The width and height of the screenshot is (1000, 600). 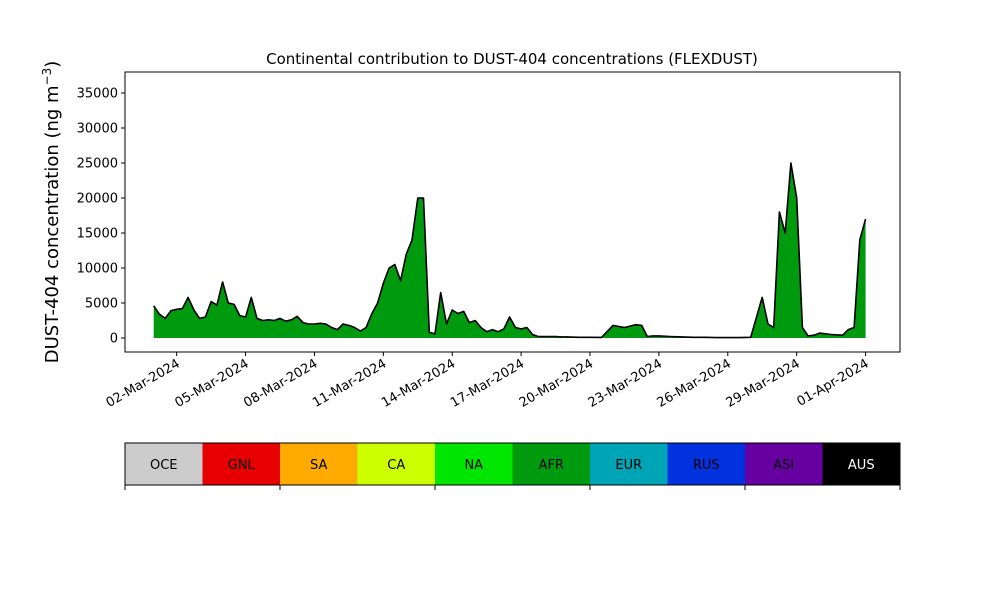 I want to click on y-tick-label: 25000, so click(x=97, y=164).